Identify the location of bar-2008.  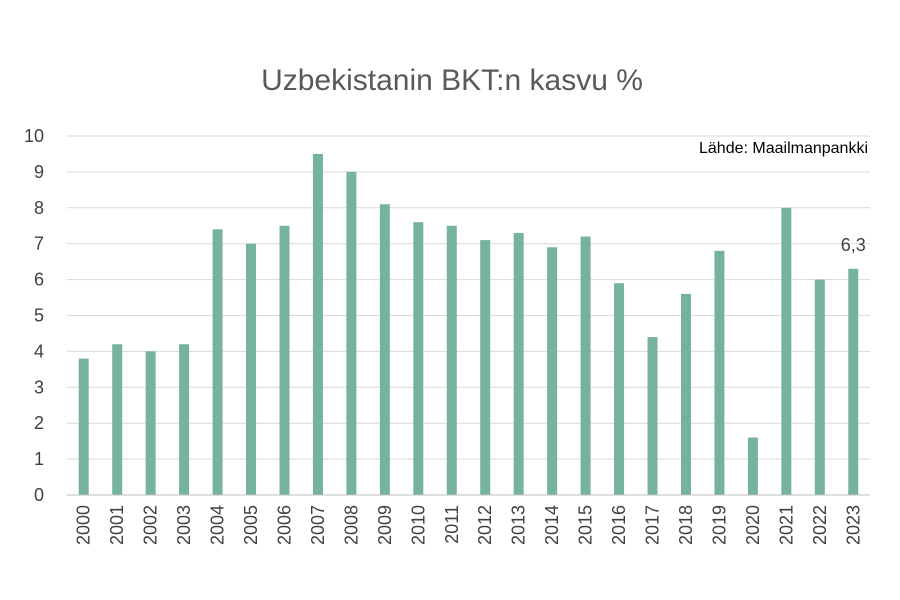
(351, 333).